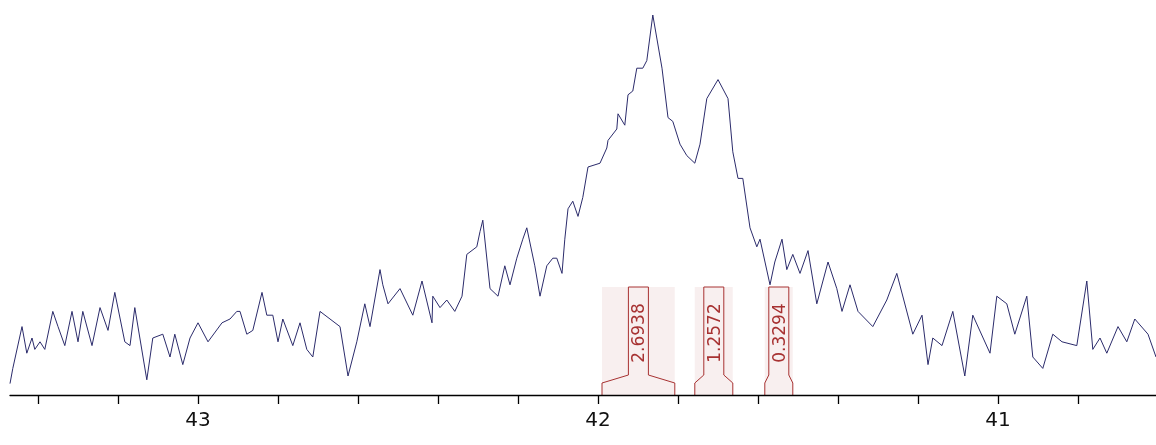 This screenshot has width=1156, height=445. What do you see at coordinates (638, 333) in the screenshot?
I see `band-label: 2.6938` at bounding box center [638, 333].